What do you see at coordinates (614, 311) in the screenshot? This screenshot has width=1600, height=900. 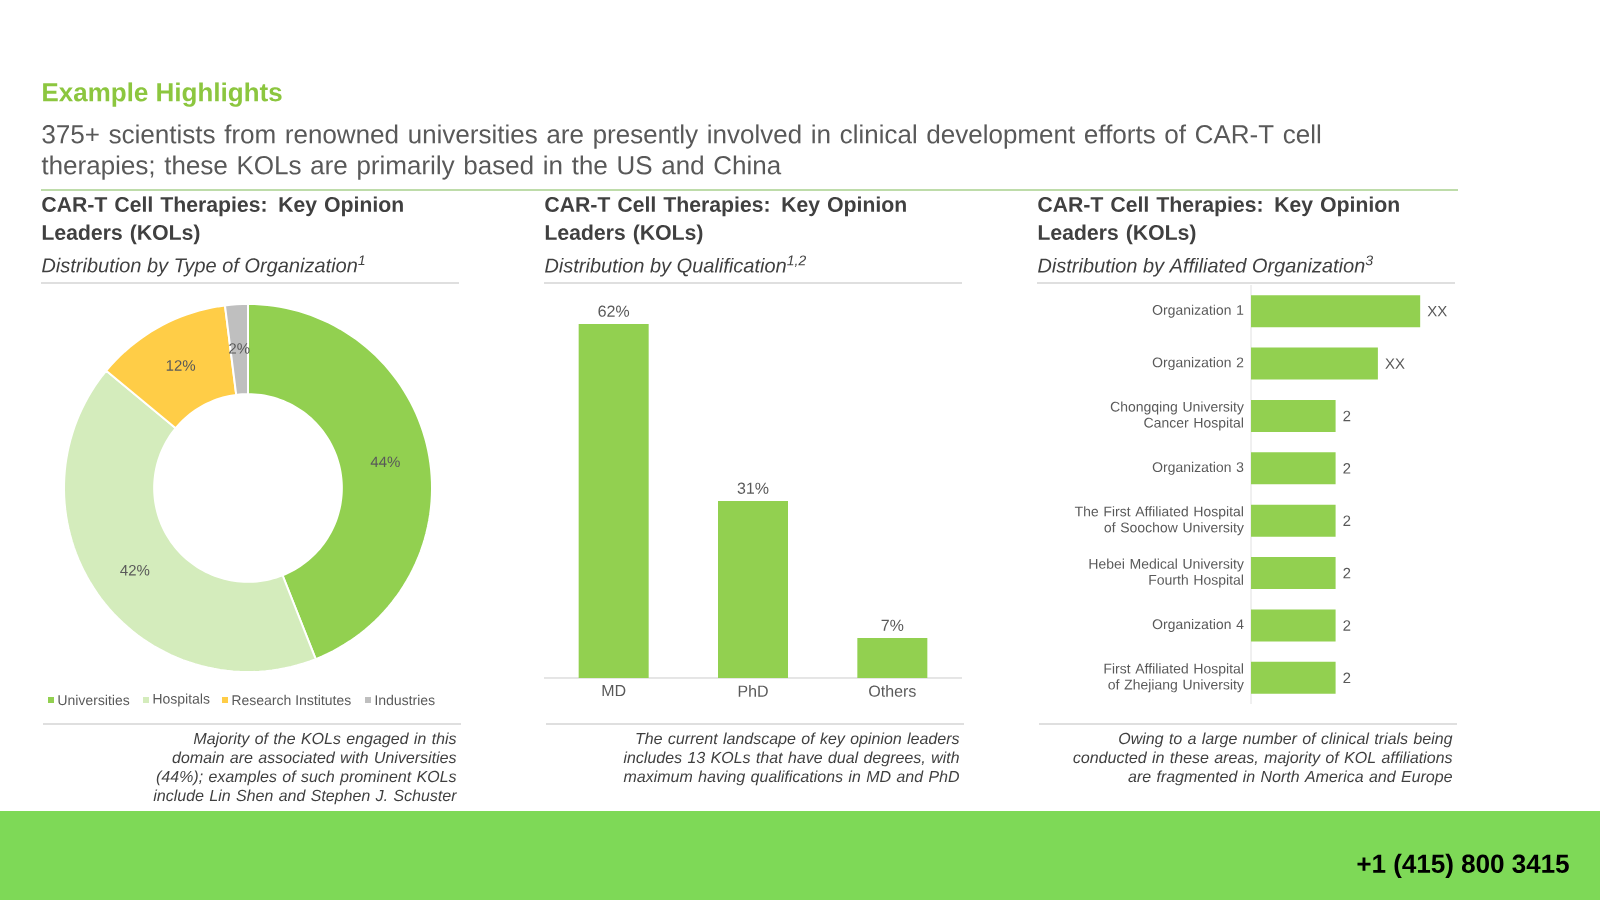 I see `data-label: 62%` at bounding box center [614, 311].